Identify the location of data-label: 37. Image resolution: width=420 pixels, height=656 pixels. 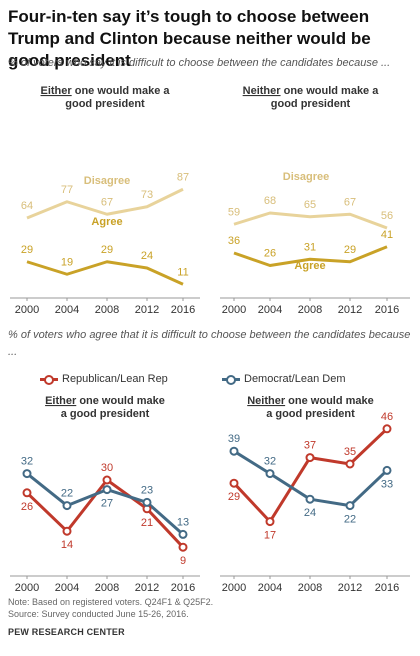
(310, 446).